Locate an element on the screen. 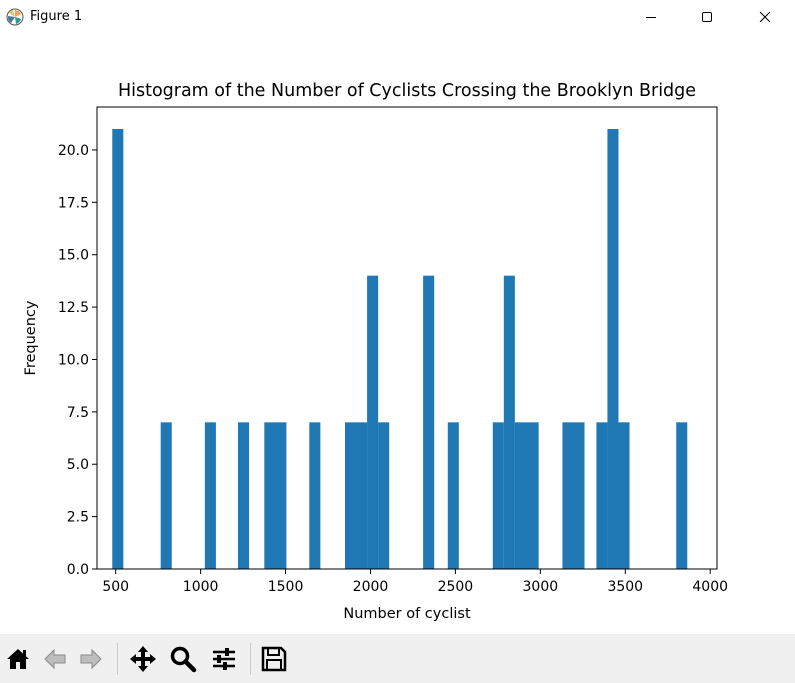 Image resolution: width=795 pixels, height=683 pixels. x-tick-label: 500 is located at coordinates (115, 587).